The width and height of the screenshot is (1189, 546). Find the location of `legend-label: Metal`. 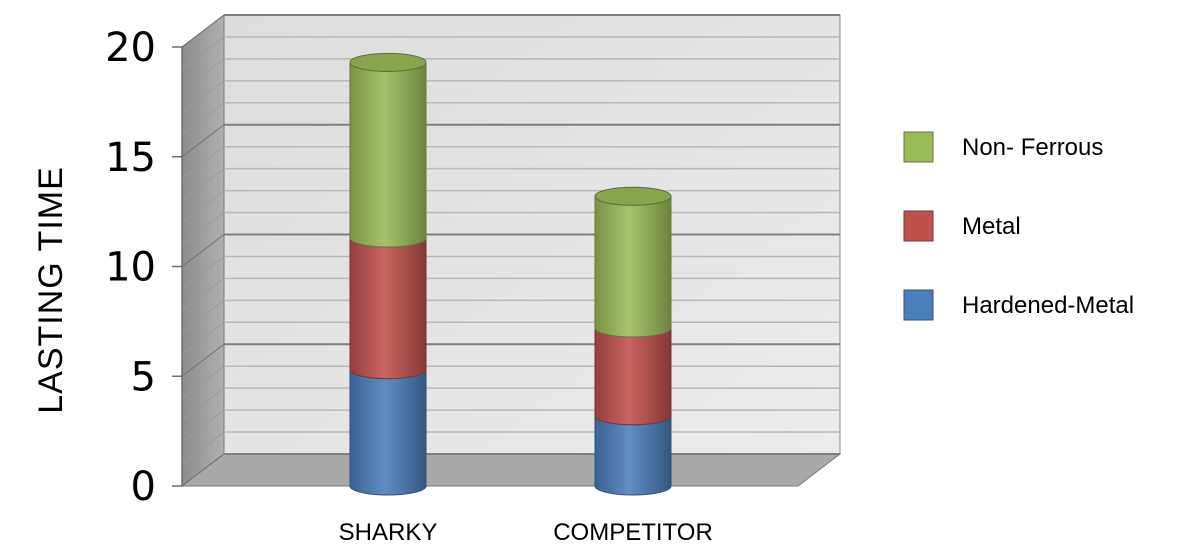

legend-label: Metal is located at coordinates (991, 226).